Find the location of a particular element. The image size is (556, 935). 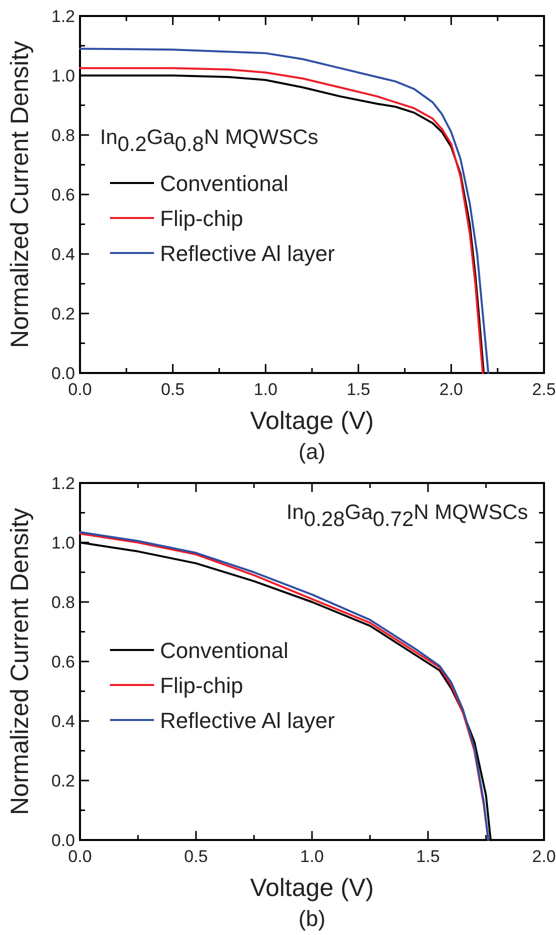

text: (a) is located at coordinates (312, 451).